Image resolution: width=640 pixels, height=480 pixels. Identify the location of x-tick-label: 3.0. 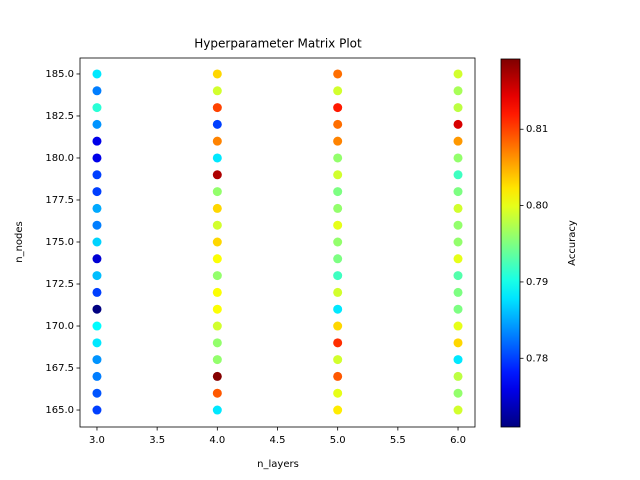
(97, 440).